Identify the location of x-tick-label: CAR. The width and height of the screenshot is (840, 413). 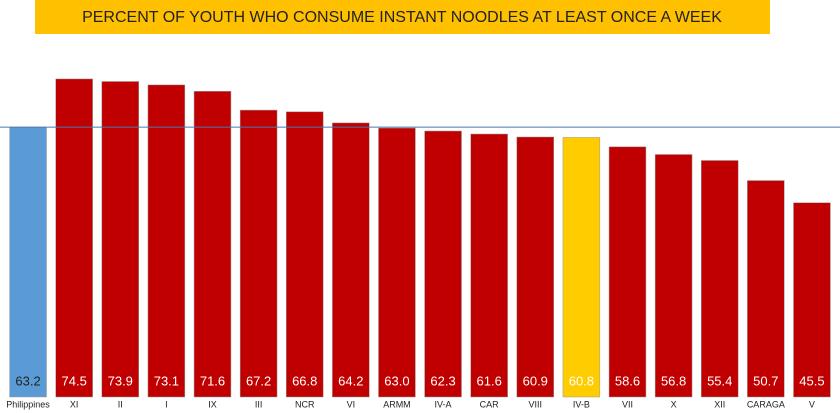
(490, 404).